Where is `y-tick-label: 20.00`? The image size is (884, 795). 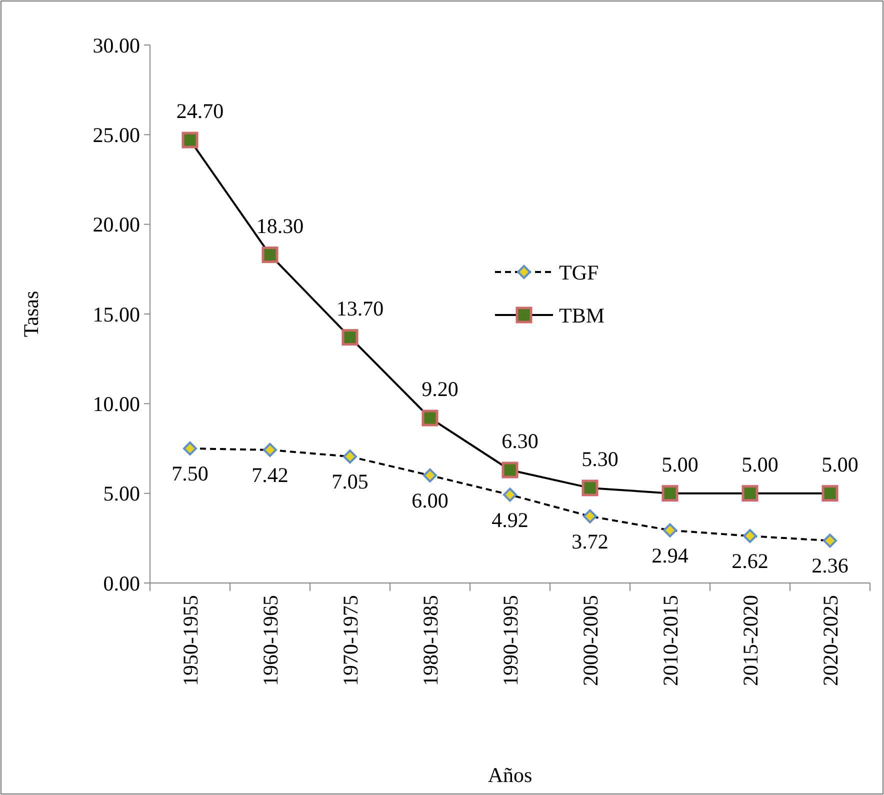
y-tick-label: 20.00 is located at coordinates (116, 224).